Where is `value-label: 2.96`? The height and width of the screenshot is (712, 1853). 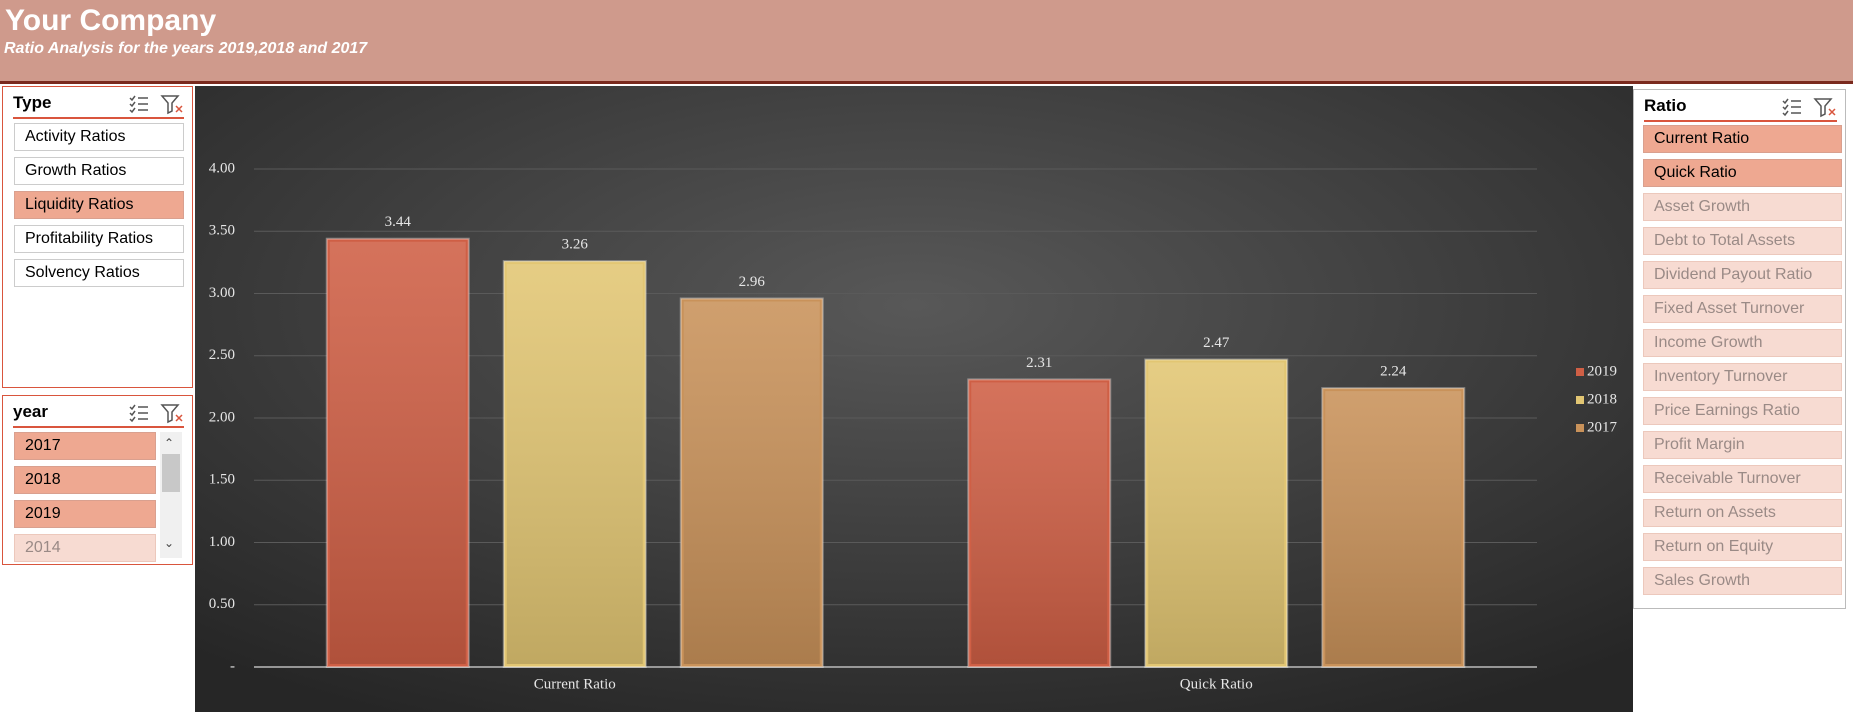 value-label: 2.96 is located at coordinates (752, 282).